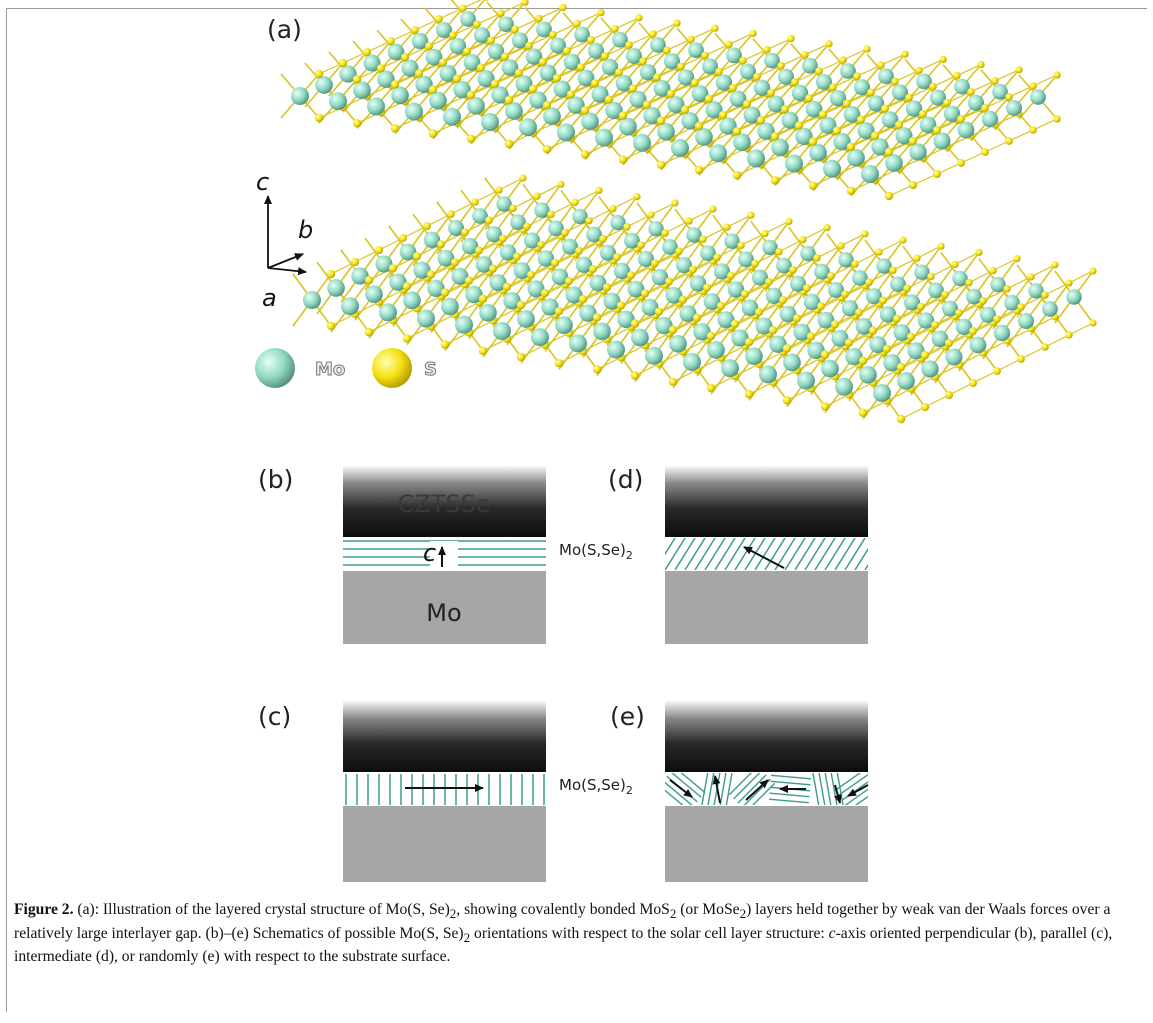 Image resolution: width=1153 pixels, height=1023 pixels. I want to click on substrate-c, so click(444, 844).